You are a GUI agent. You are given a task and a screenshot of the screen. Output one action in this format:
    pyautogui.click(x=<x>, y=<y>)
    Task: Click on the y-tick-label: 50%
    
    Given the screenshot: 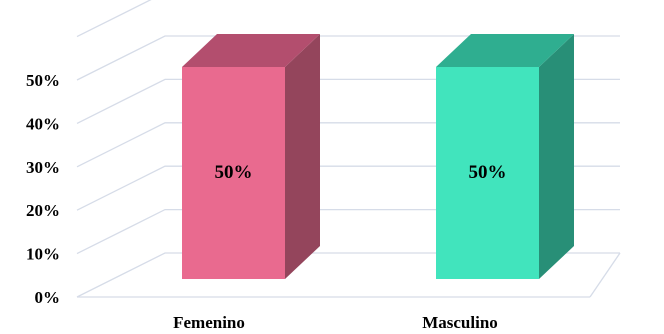 What is the action you would take?
    pyautogui.click(x=43, y=80)
    